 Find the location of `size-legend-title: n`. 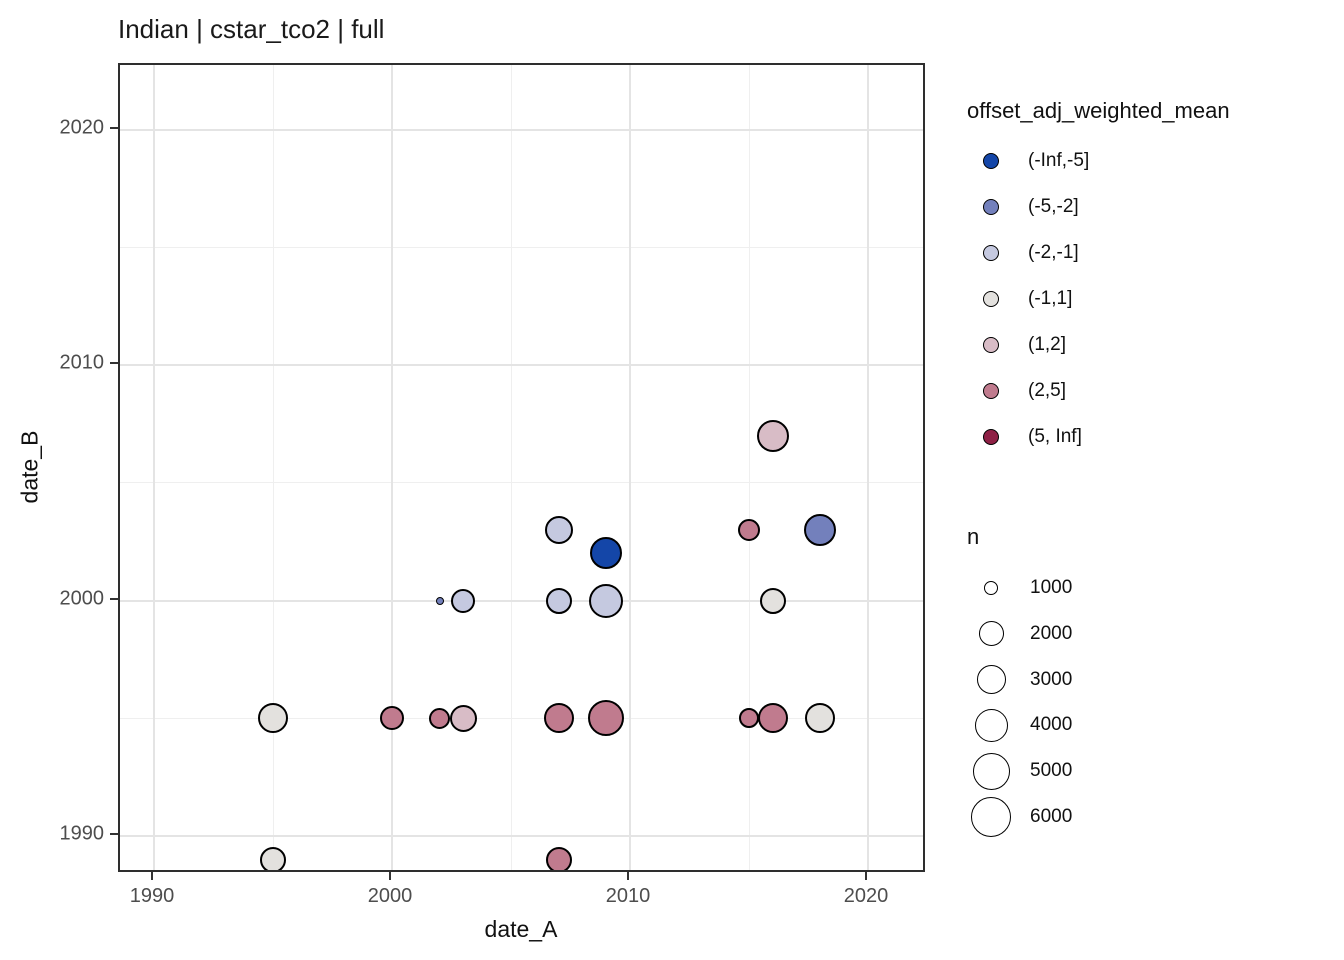

size-legend-title: n is located at coordinates (973, 536).